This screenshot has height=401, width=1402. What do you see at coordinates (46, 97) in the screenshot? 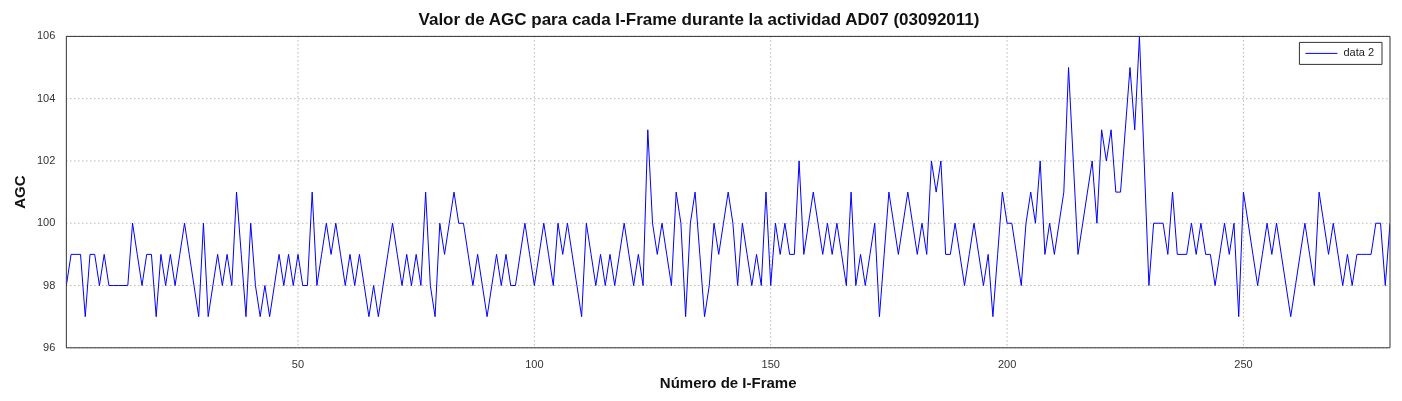
I see `y-tick-label: 104` at bounding box center [46, 97].